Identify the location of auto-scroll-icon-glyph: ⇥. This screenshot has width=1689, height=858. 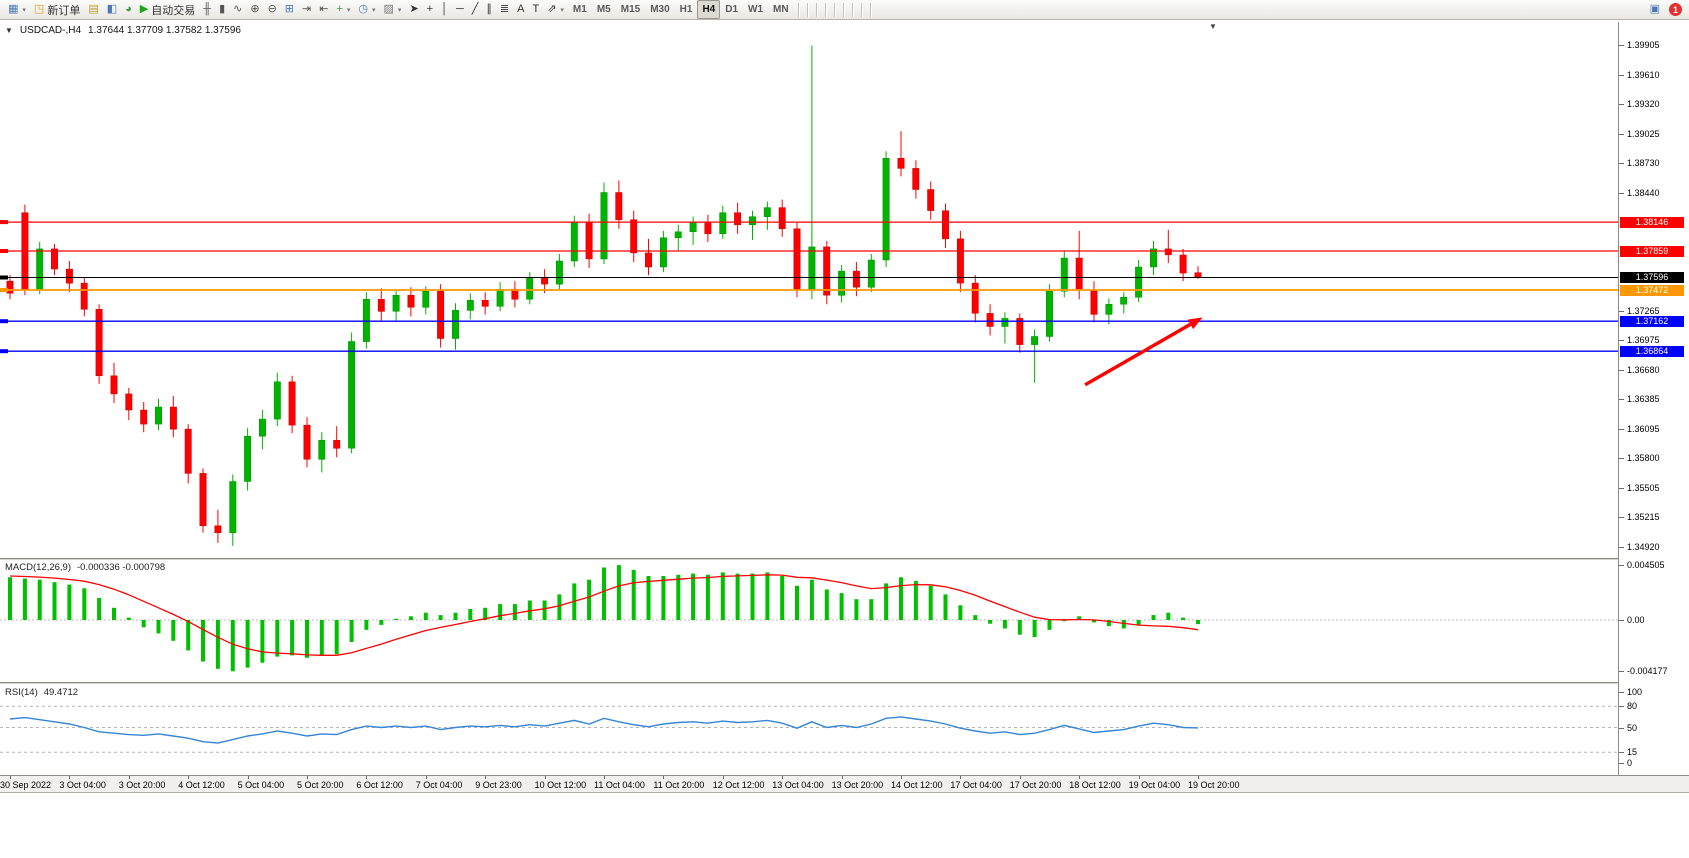
(307, 9).